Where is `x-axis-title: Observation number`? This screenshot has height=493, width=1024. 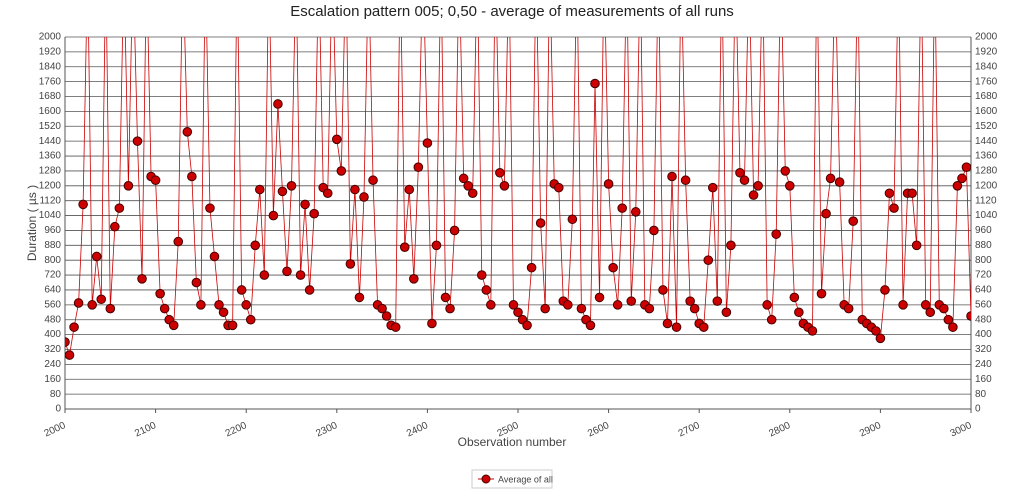
x-axis-title: Observation number is located at coordinates (512, 442).